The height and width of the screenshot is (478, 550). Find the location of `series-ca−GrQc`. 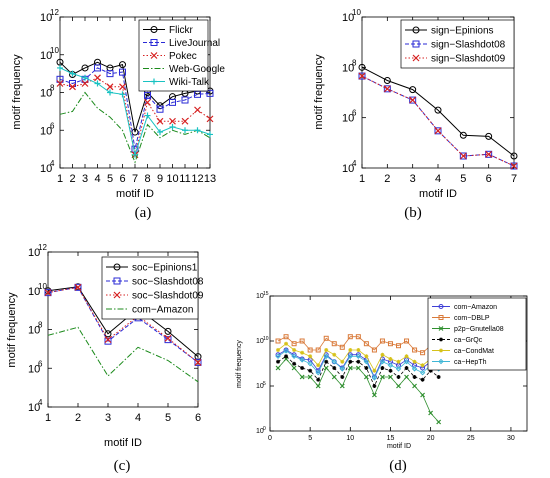

series-ca−GrQc is located at coordinates (358, 371).